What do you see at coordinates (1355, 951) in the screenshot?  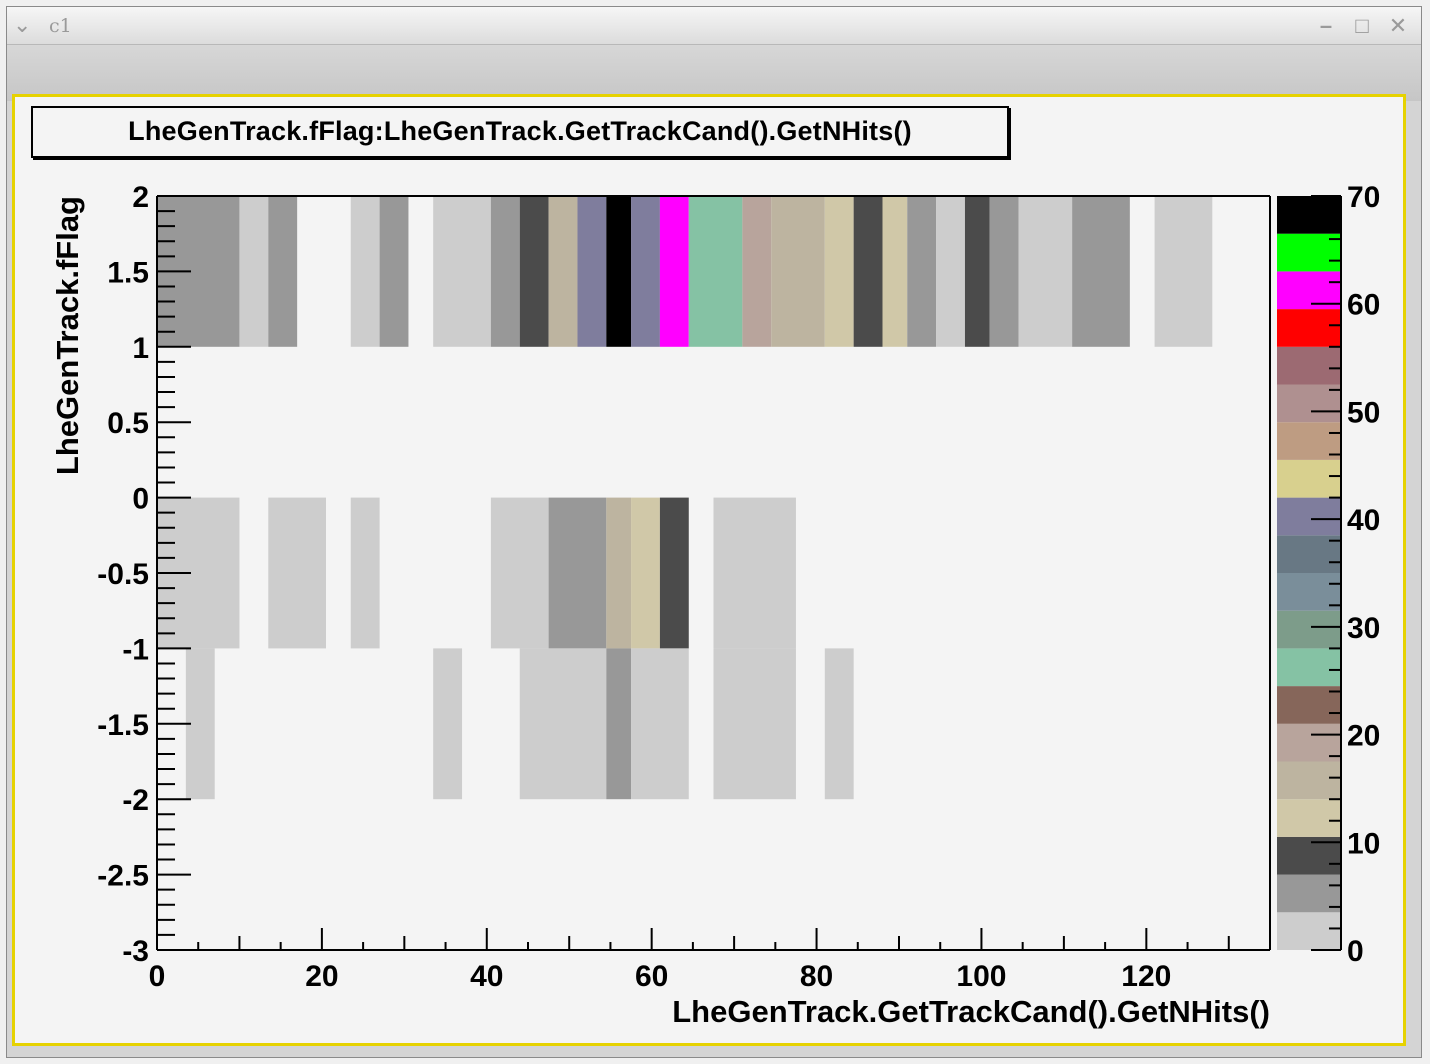 I see `palette-tick-label: 0` at bounding box center [1355, 951].